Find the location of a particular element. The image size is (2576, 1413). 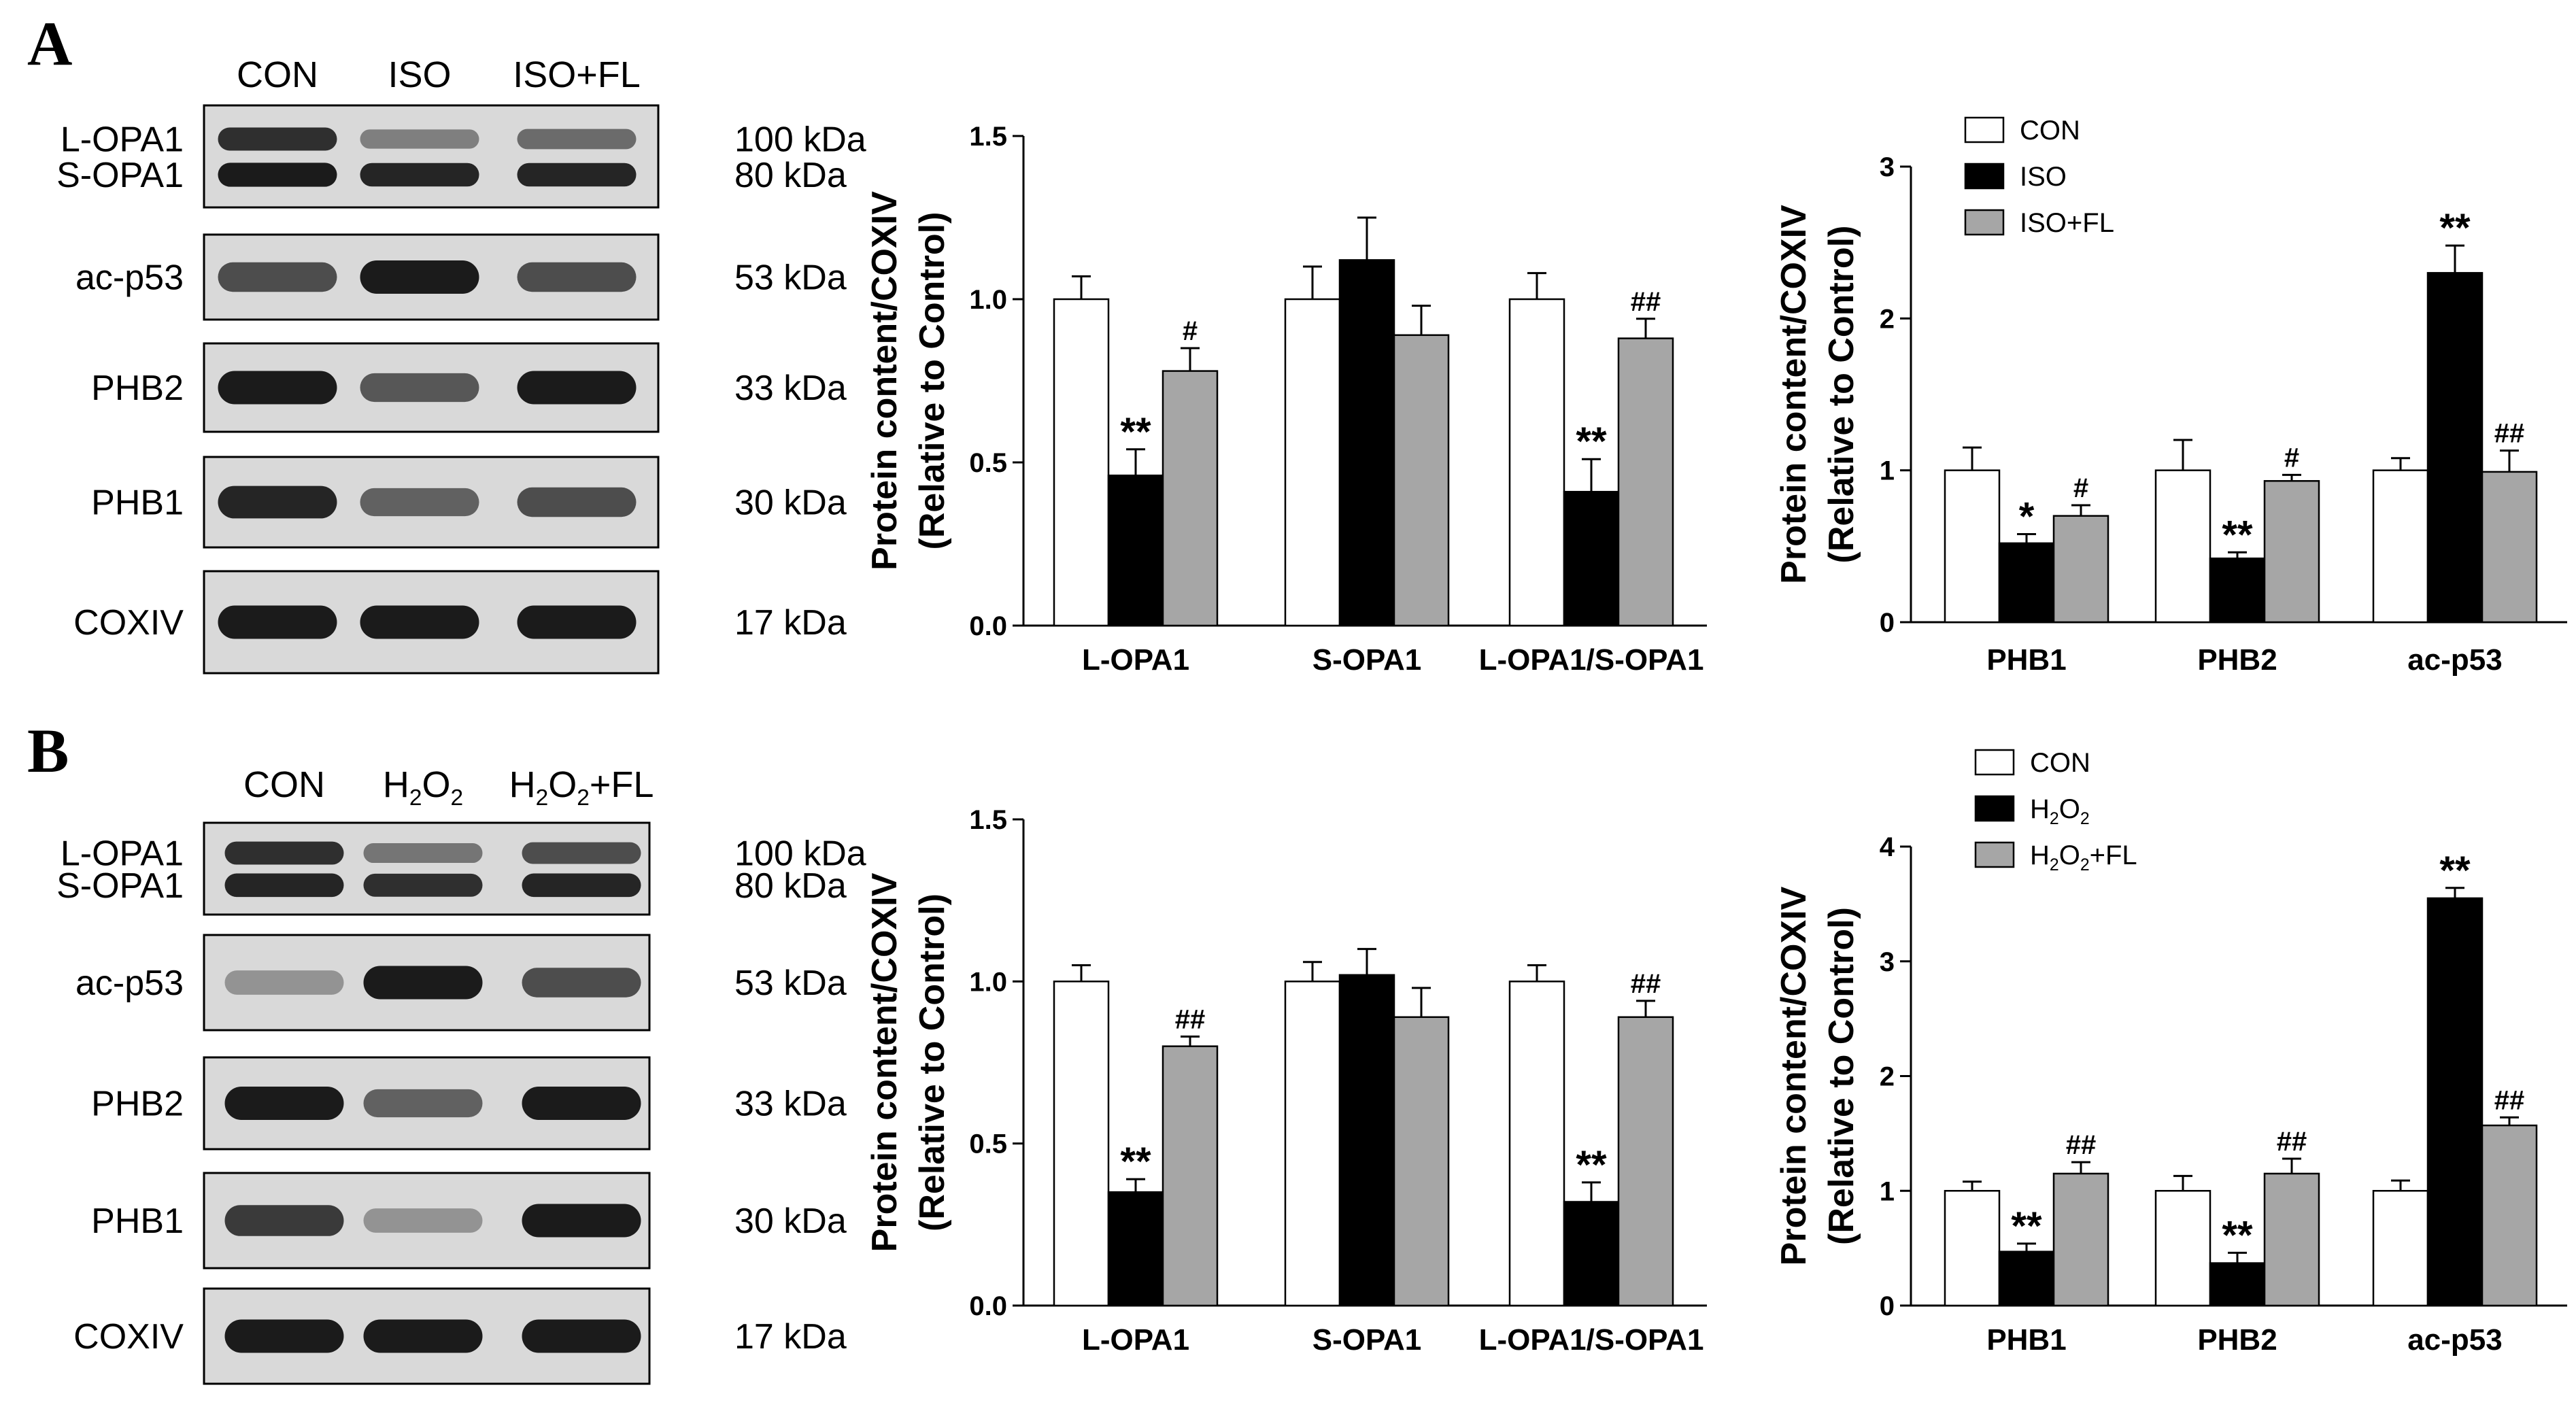

y-tick-label: 1.5 is located at coordinates (988, 820).